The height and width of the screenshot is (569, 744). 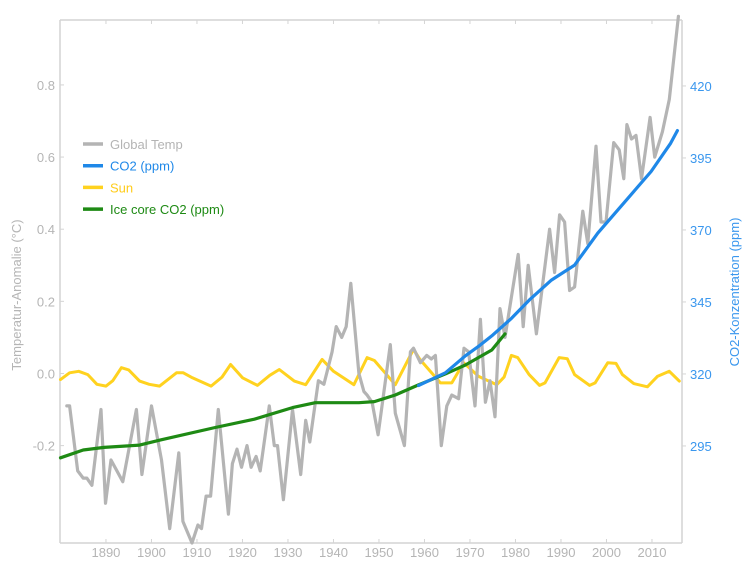 I want to click on y-tick-label-right: 420, so click(x=701, y=86).